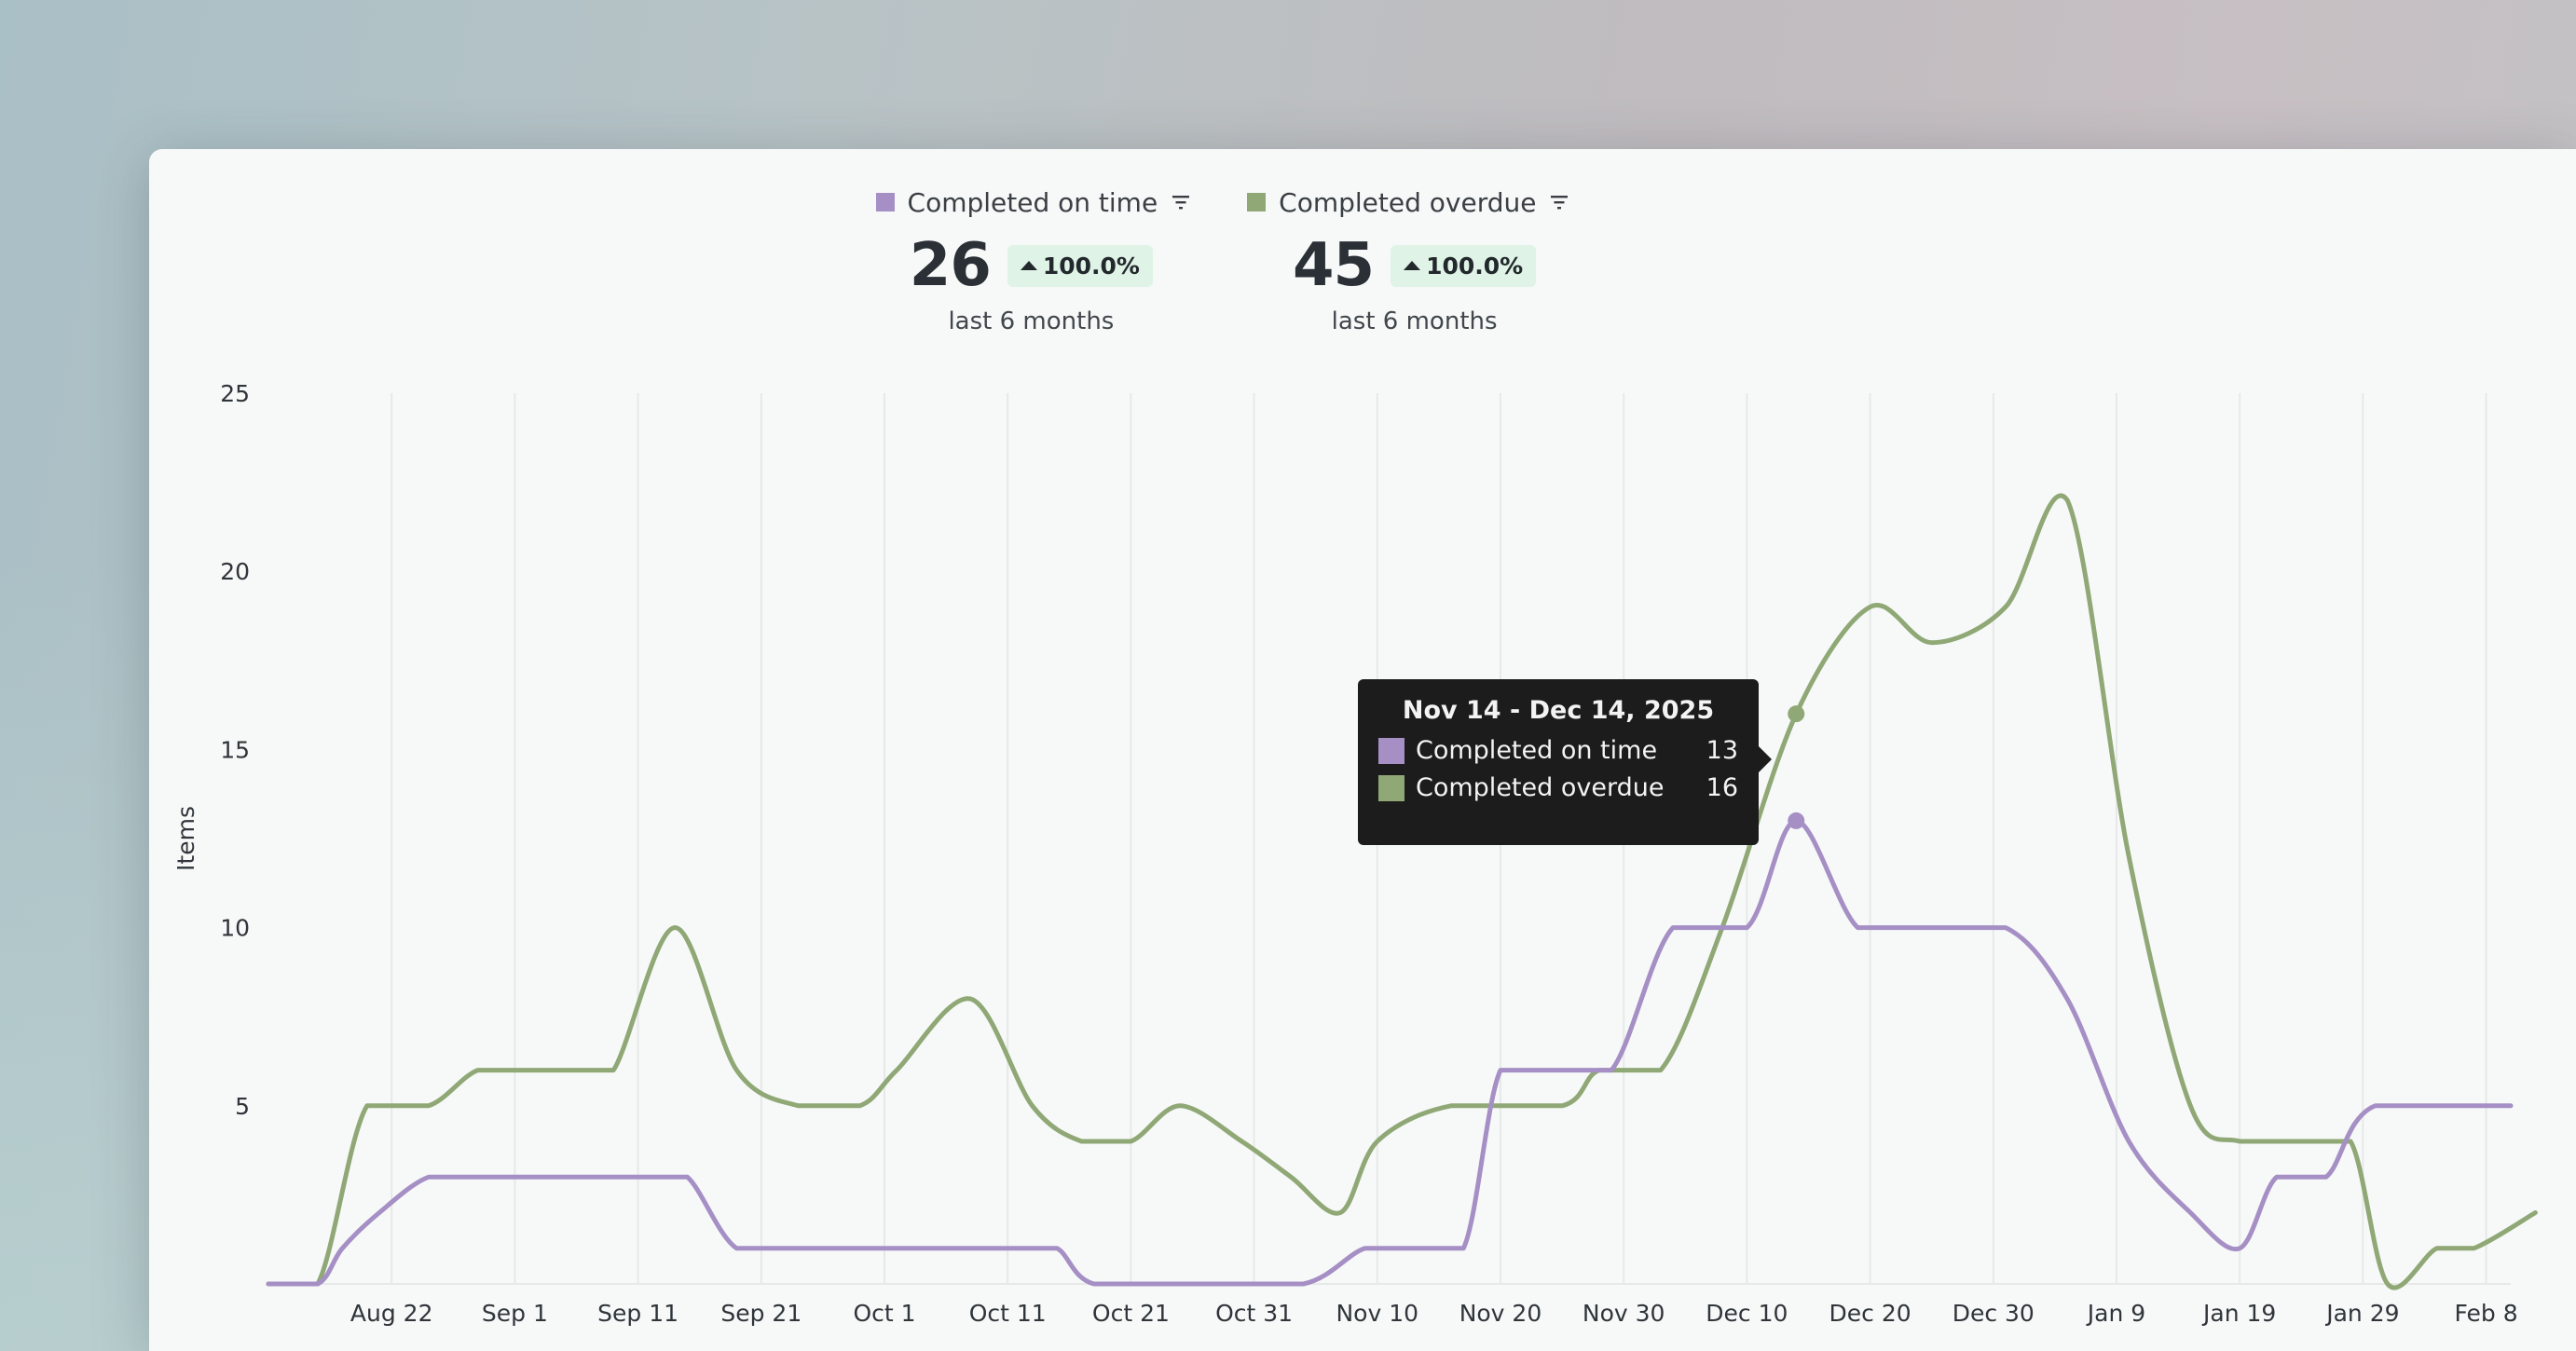 The height and width of the screenshot is (1351, 2576). What do you see at coordinates (1414, 321) in the screenshot?
I see `stat-period-overdue: last 6 months` at bounding box center [1414, 321].